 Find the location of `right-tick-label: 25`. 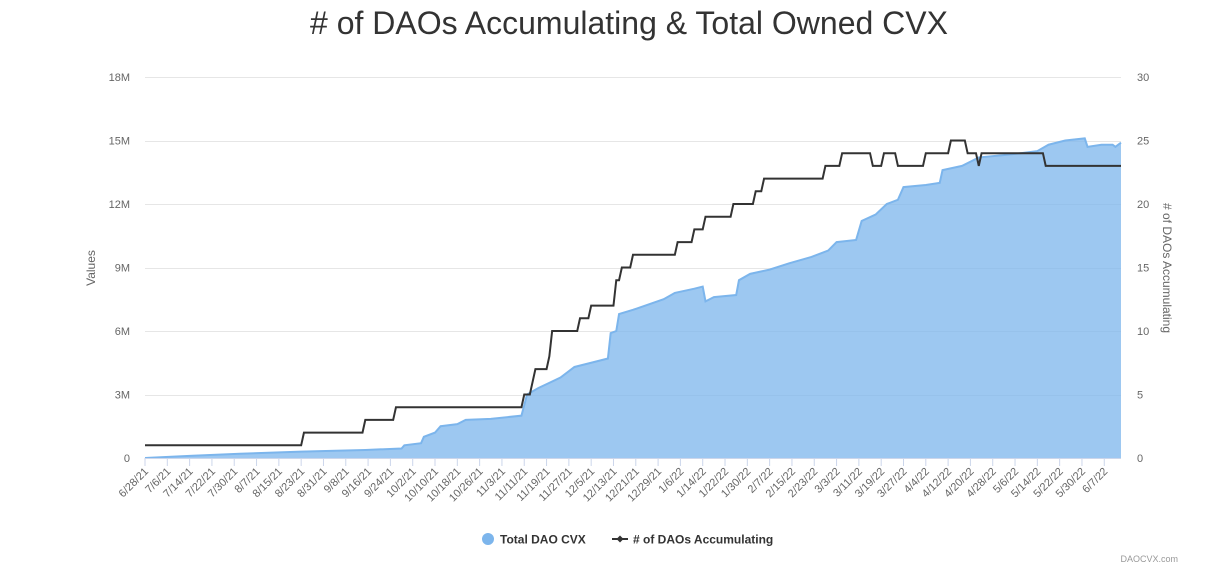

right-tick-label: 25 is located at coordinates (1143, 142).